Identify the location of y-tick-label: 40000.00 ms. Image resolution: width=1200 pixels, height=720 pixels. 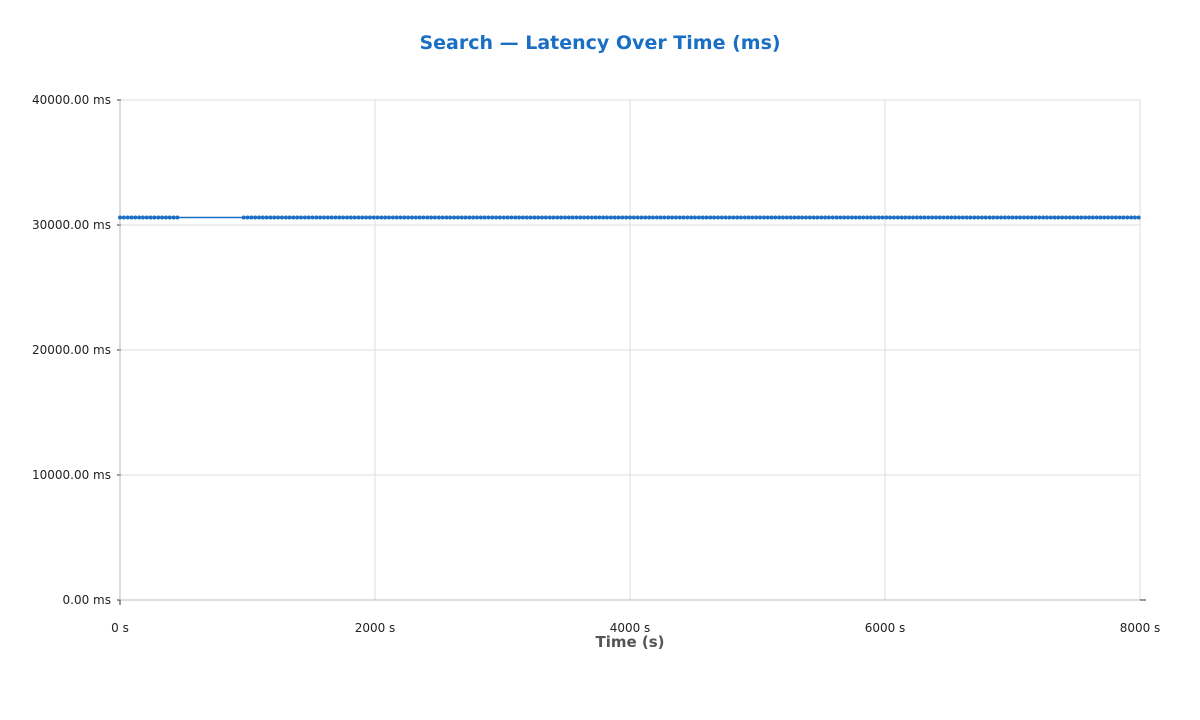
(71, 100).